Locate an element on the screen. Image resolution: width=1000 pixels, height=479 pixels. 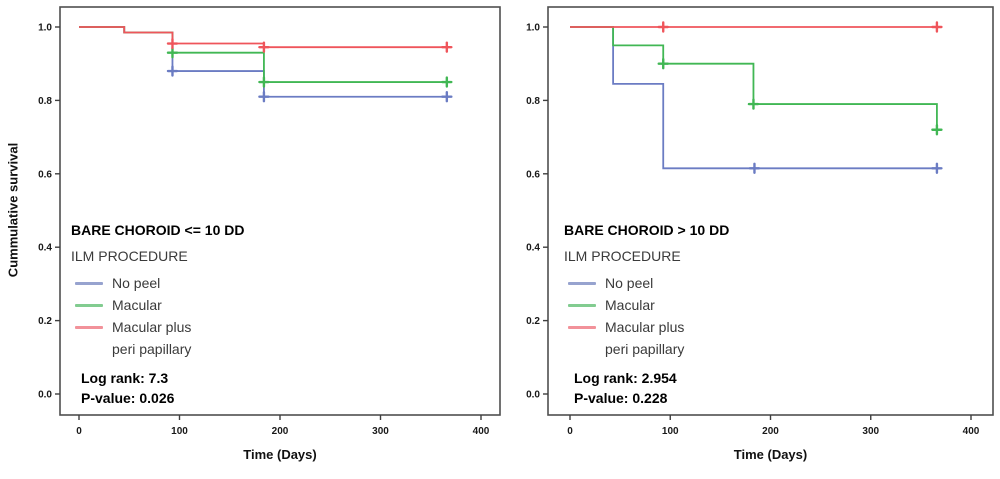
panel-title-left: BARE CHOROID <= 10 DD is located at coordinates (158, 230).